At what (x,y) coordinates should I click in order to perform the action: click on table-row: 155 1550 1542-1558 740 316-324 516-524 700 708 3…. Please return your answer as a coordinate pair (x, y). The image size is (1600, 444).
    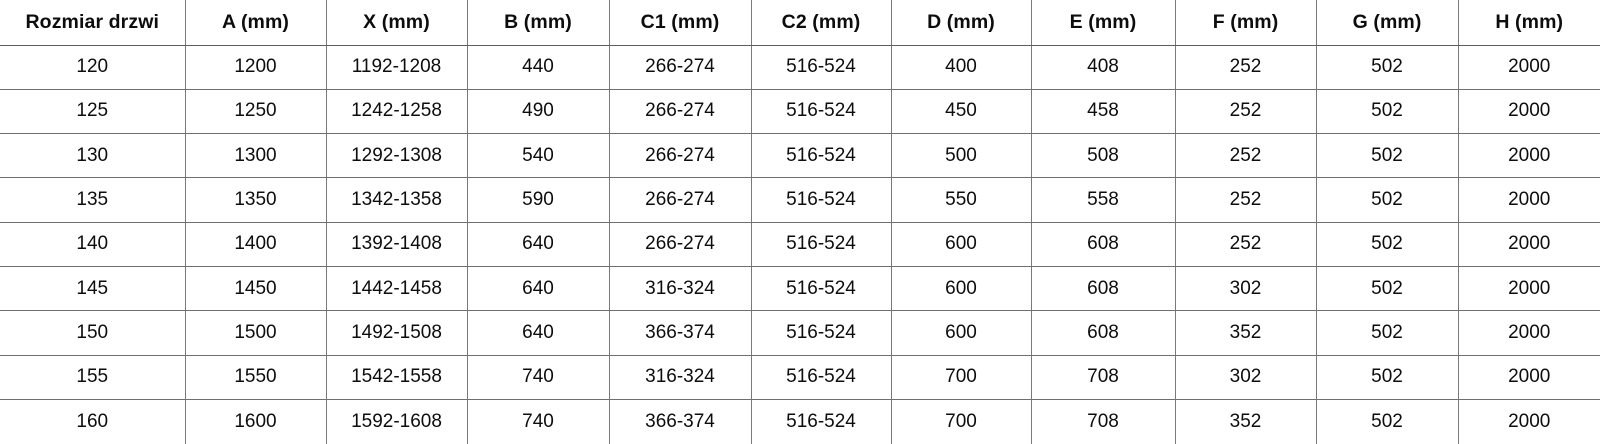
    Looking at the image, I should click on (800, 377).